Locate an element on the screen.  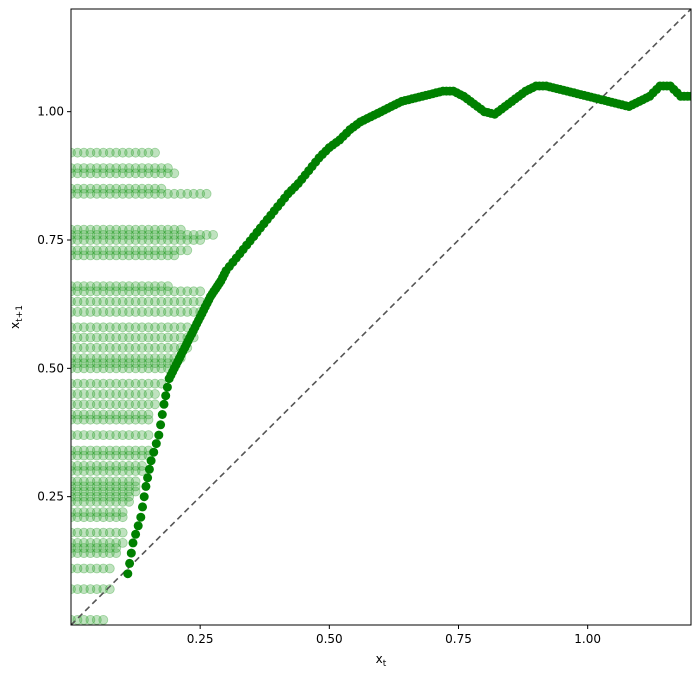
y-axis-label: xt+1 is located at coordinates (16, 317).